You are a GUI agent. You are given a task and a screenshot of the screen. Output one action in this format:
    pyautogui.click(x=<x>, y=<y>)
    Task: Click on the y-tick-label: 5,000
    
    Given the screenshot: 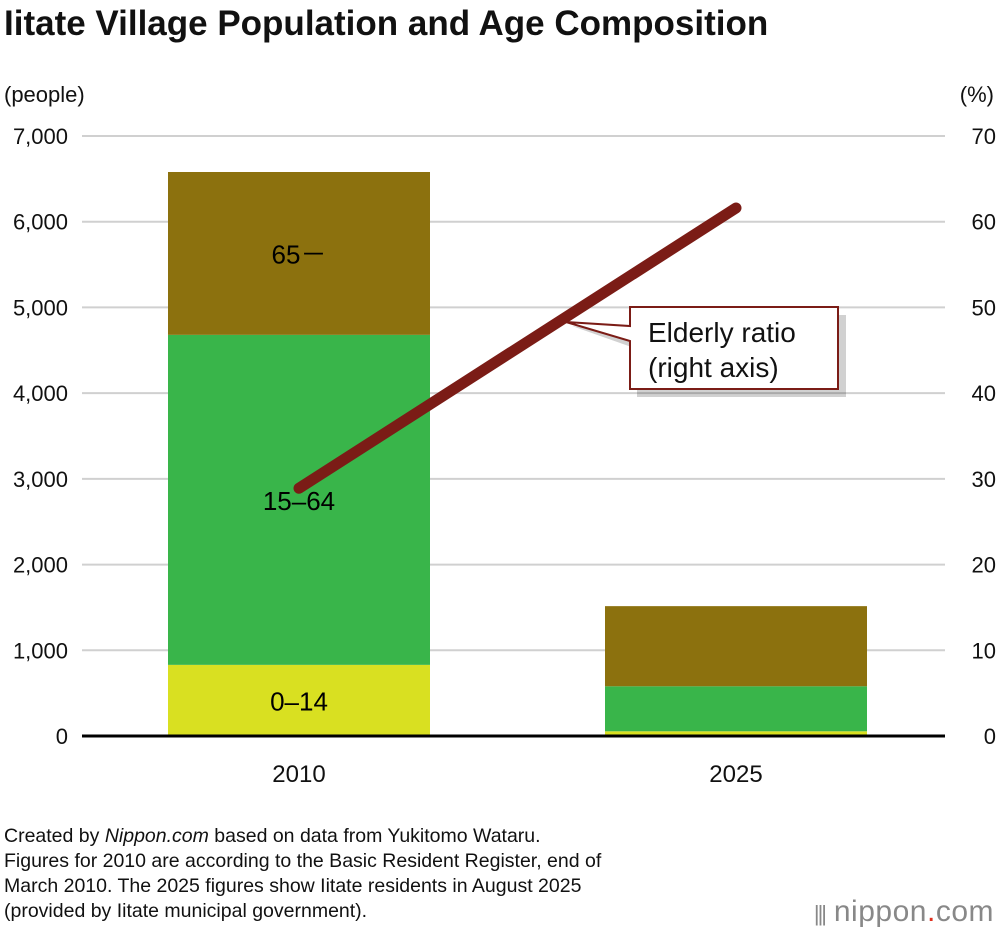 What is the action you would take?
    pyautogui.click(x=40, y=307)
    